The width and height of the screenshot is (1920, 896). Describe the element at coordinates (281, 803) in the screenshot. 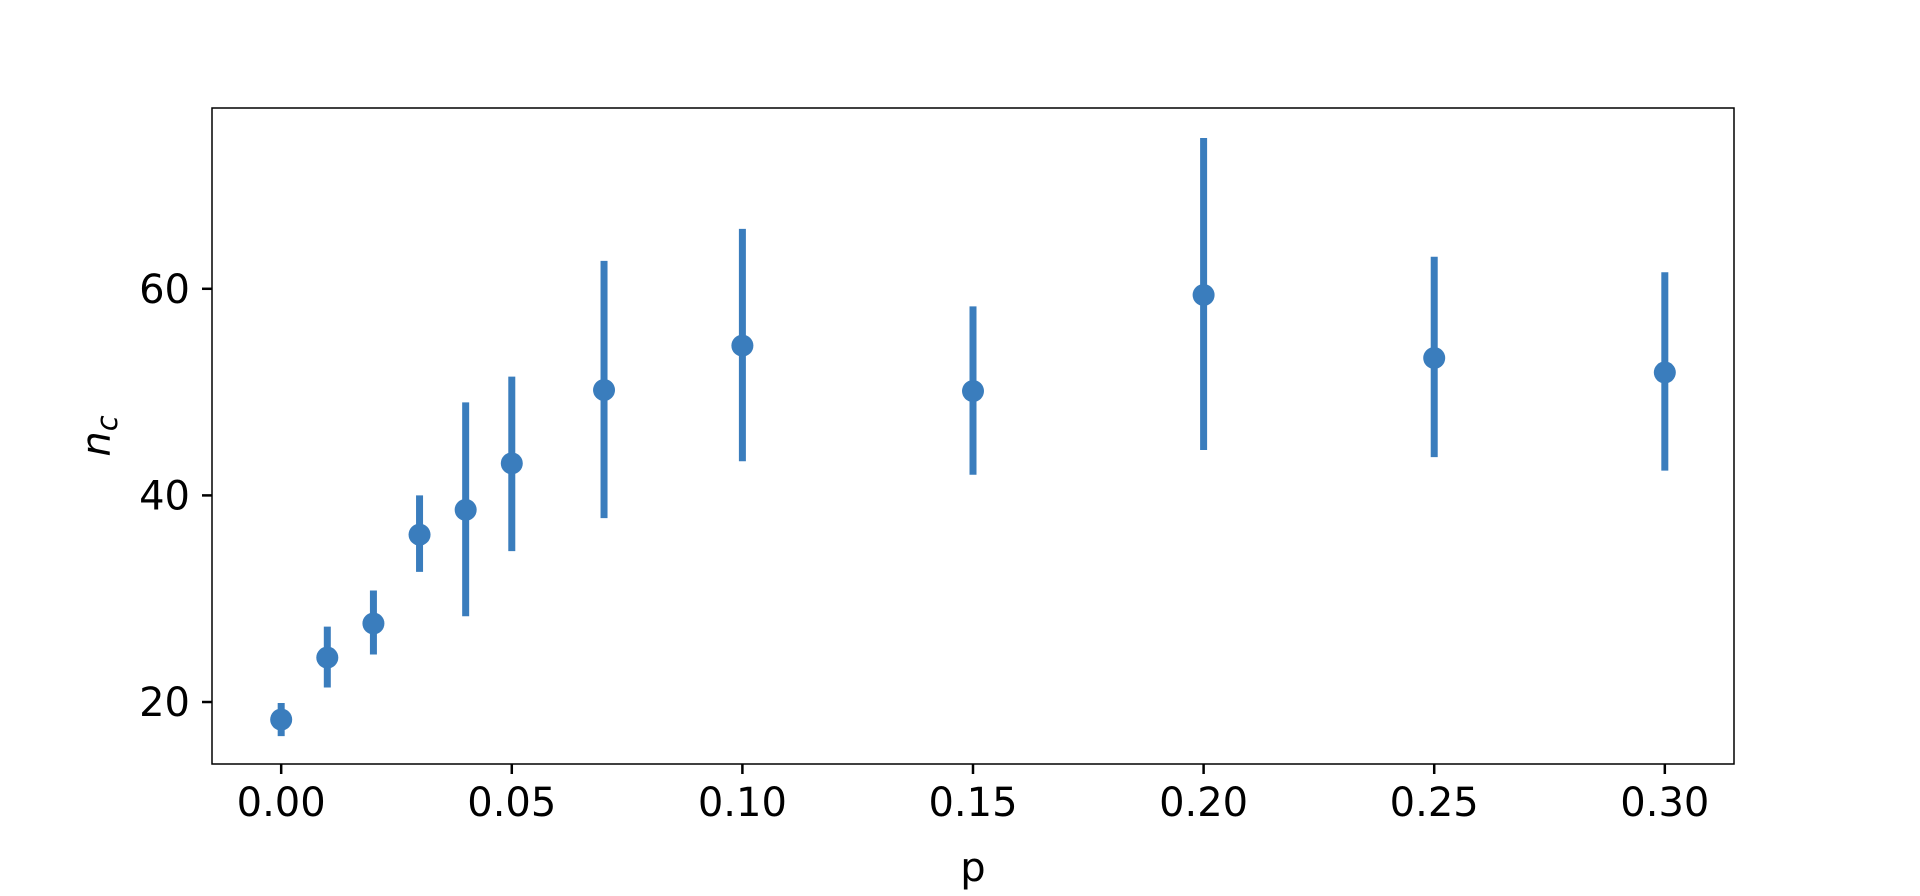

I see `x-tick-label: 0.00` at that location.